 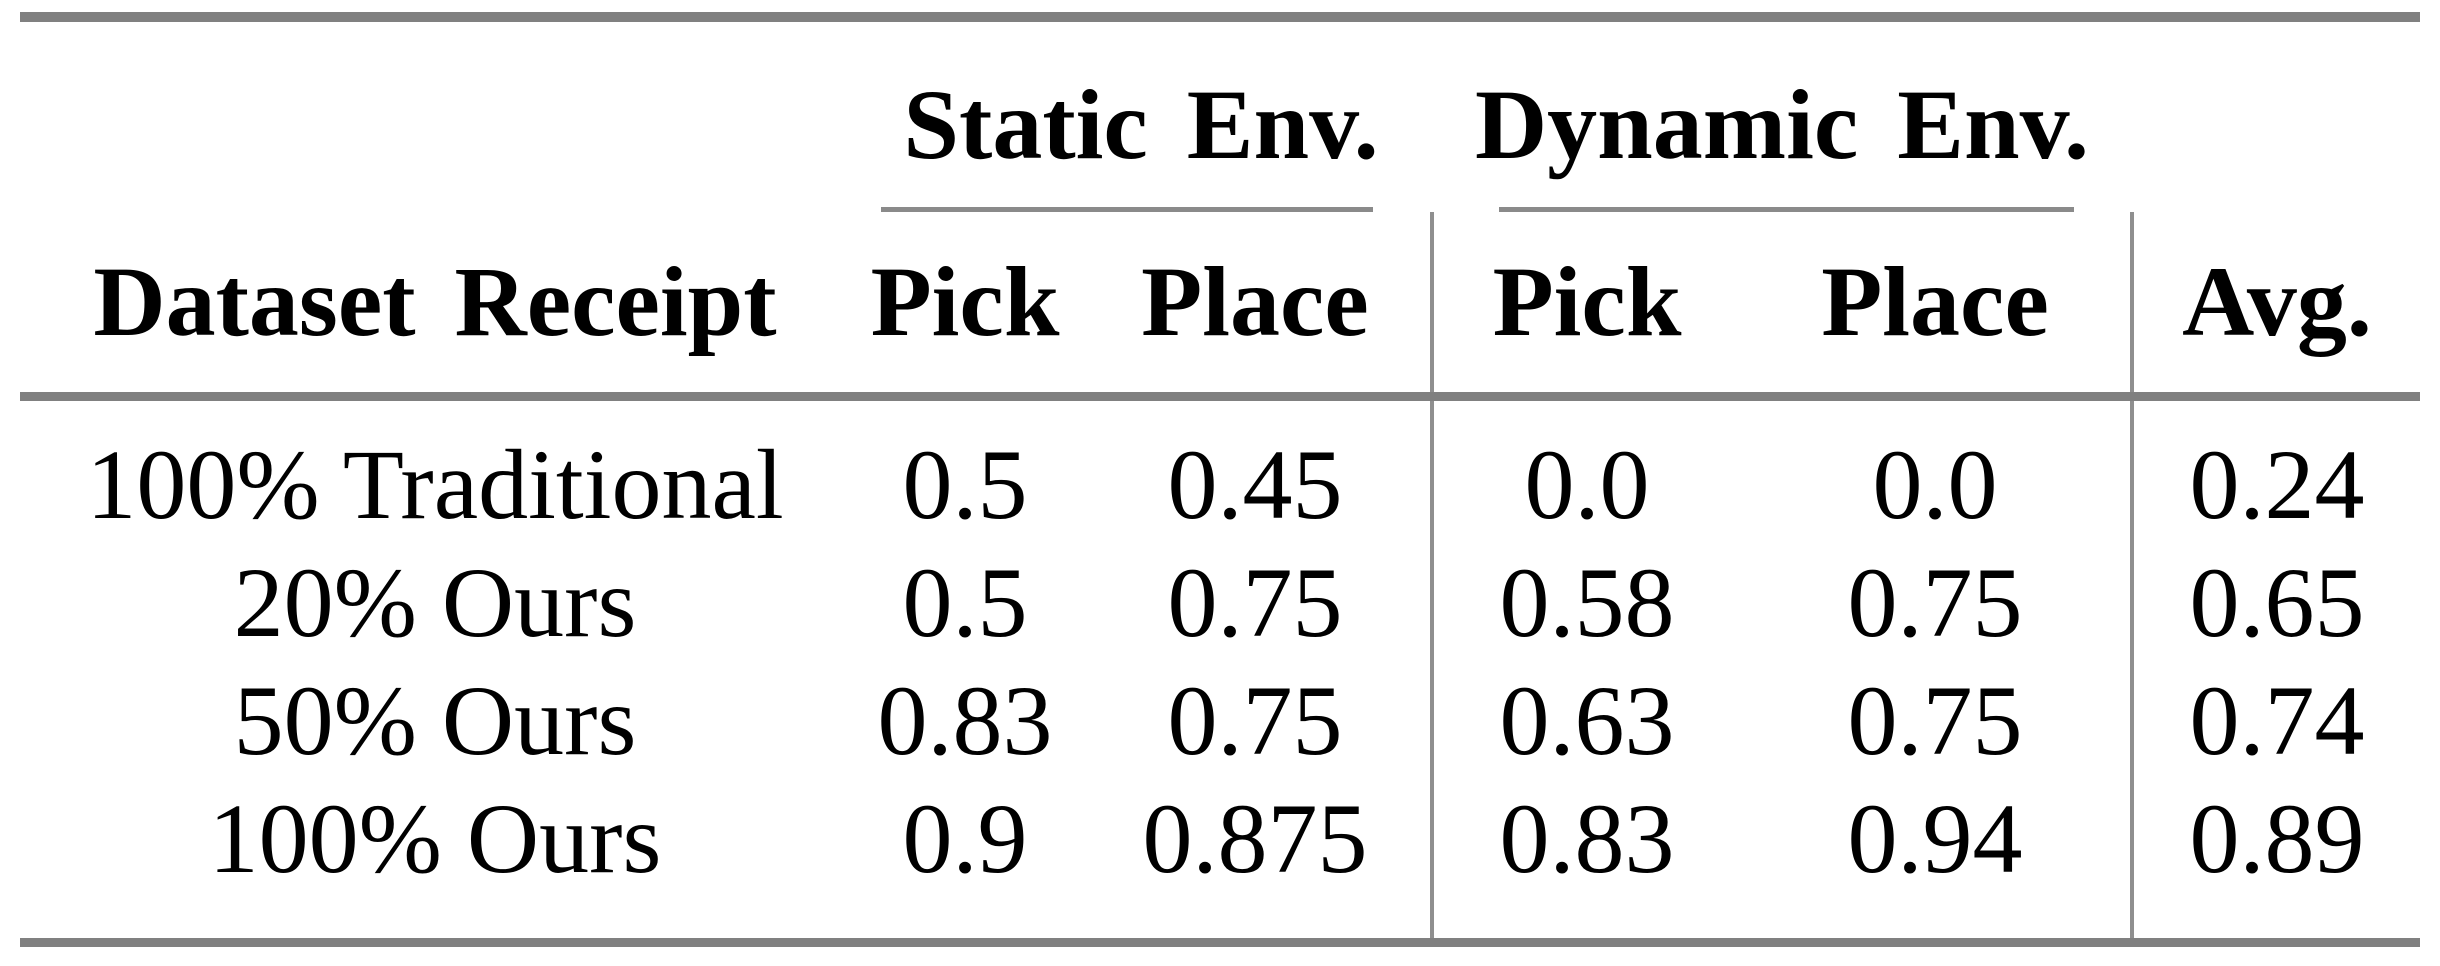 What do you see at coordinates (435, 838) in the screenshot?
I see `row-label: 100% Ours` at bounding box center [435, 838].